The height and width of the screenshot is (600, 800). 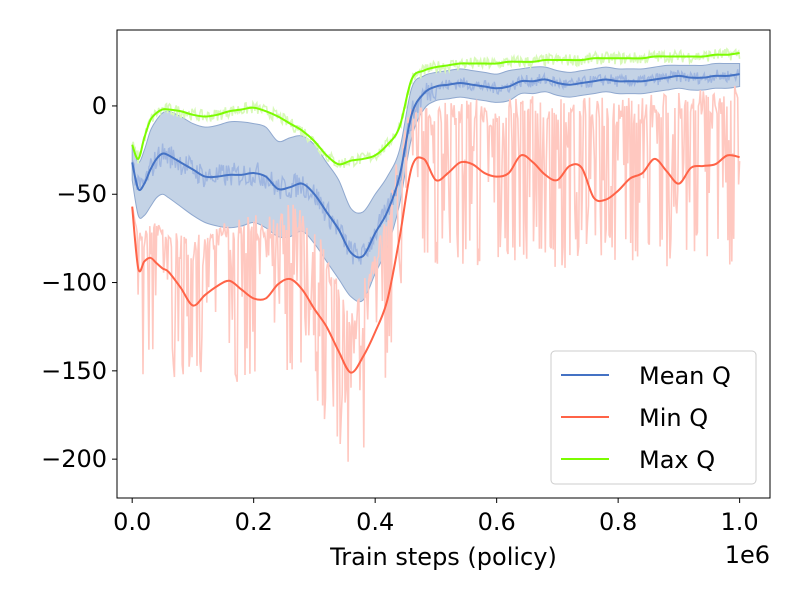 I want to click on y-axis: 0 −50 −100 −150 −200, so click(x=79, y=282).